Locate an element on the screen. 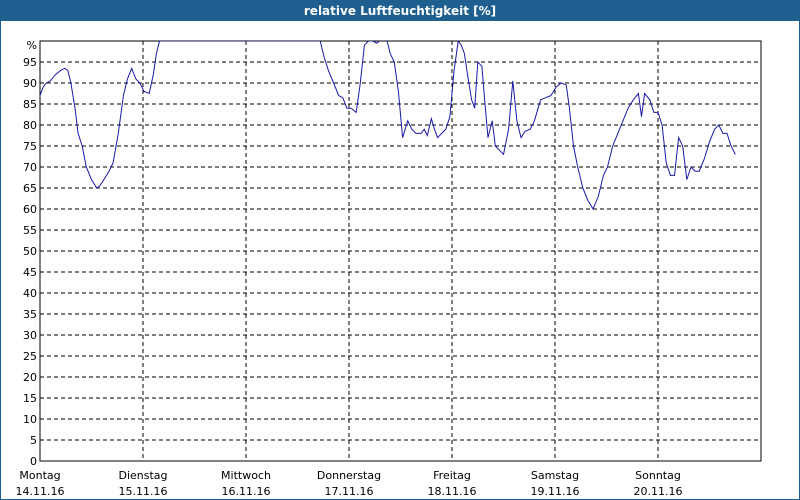  x-tick-day-label: Samstag is located at coordinates (555, 475).